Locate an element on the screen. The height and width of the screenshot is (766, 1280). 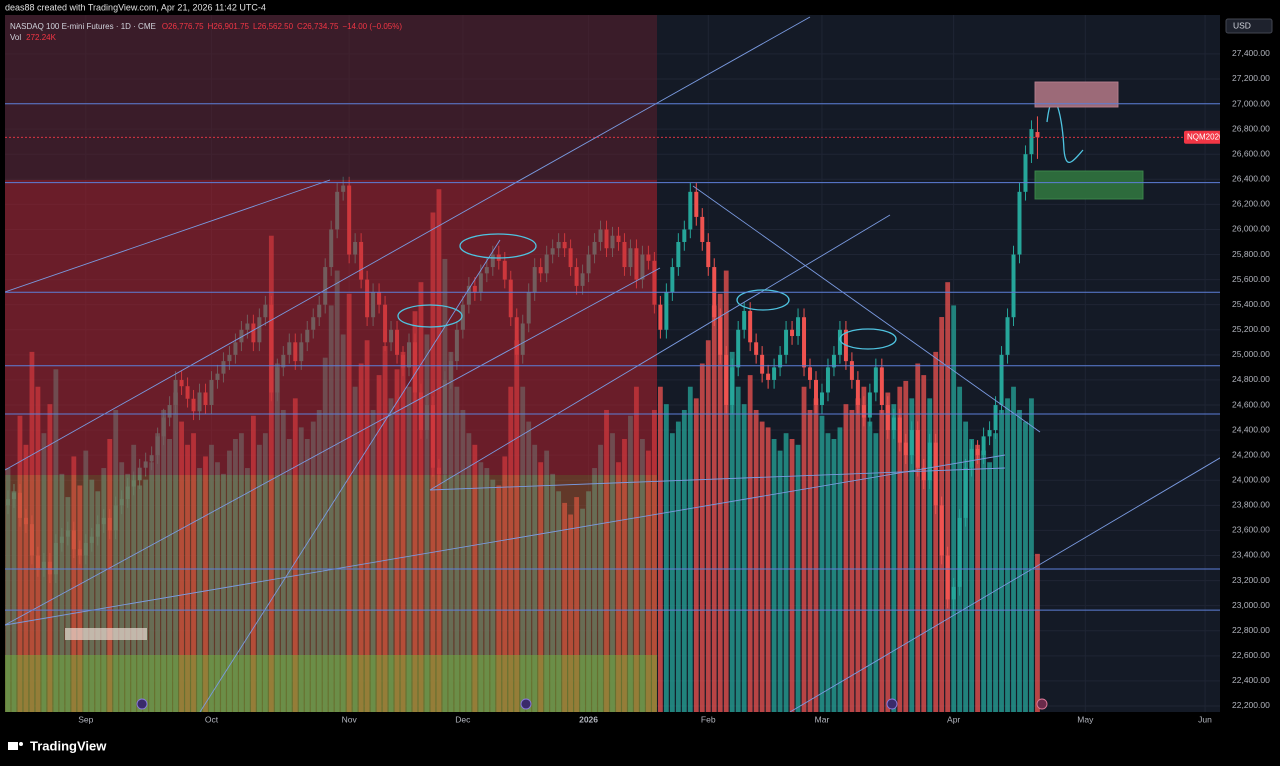
x-tick-label: Jun is located at coordinates (1205, 719).